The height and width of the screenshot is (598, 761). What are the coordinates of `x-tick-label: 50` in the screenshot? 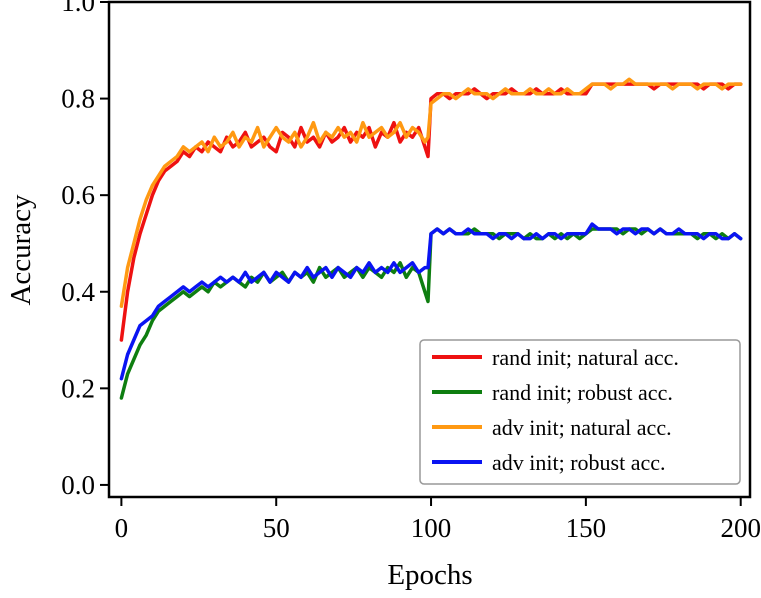 It's located at (276, 528).